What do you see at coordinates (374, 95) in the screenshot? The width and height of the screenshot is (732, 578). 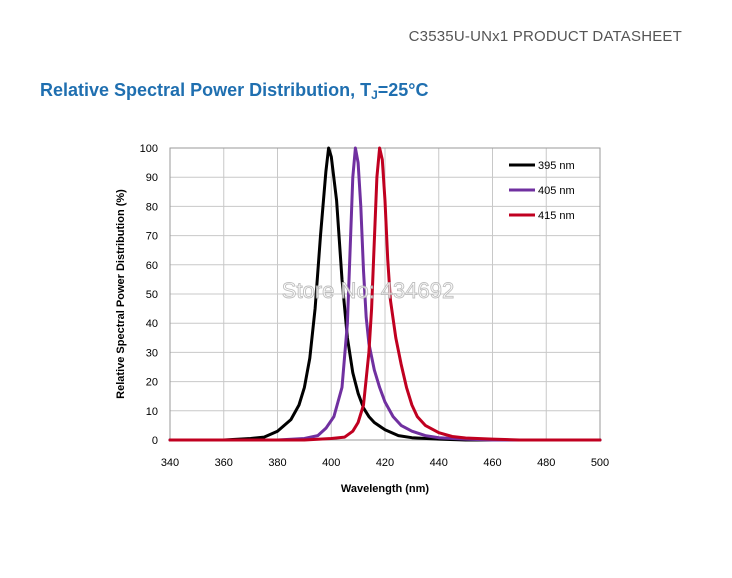 I see `section-title-subscript: J` at bounding box center [374, 95].